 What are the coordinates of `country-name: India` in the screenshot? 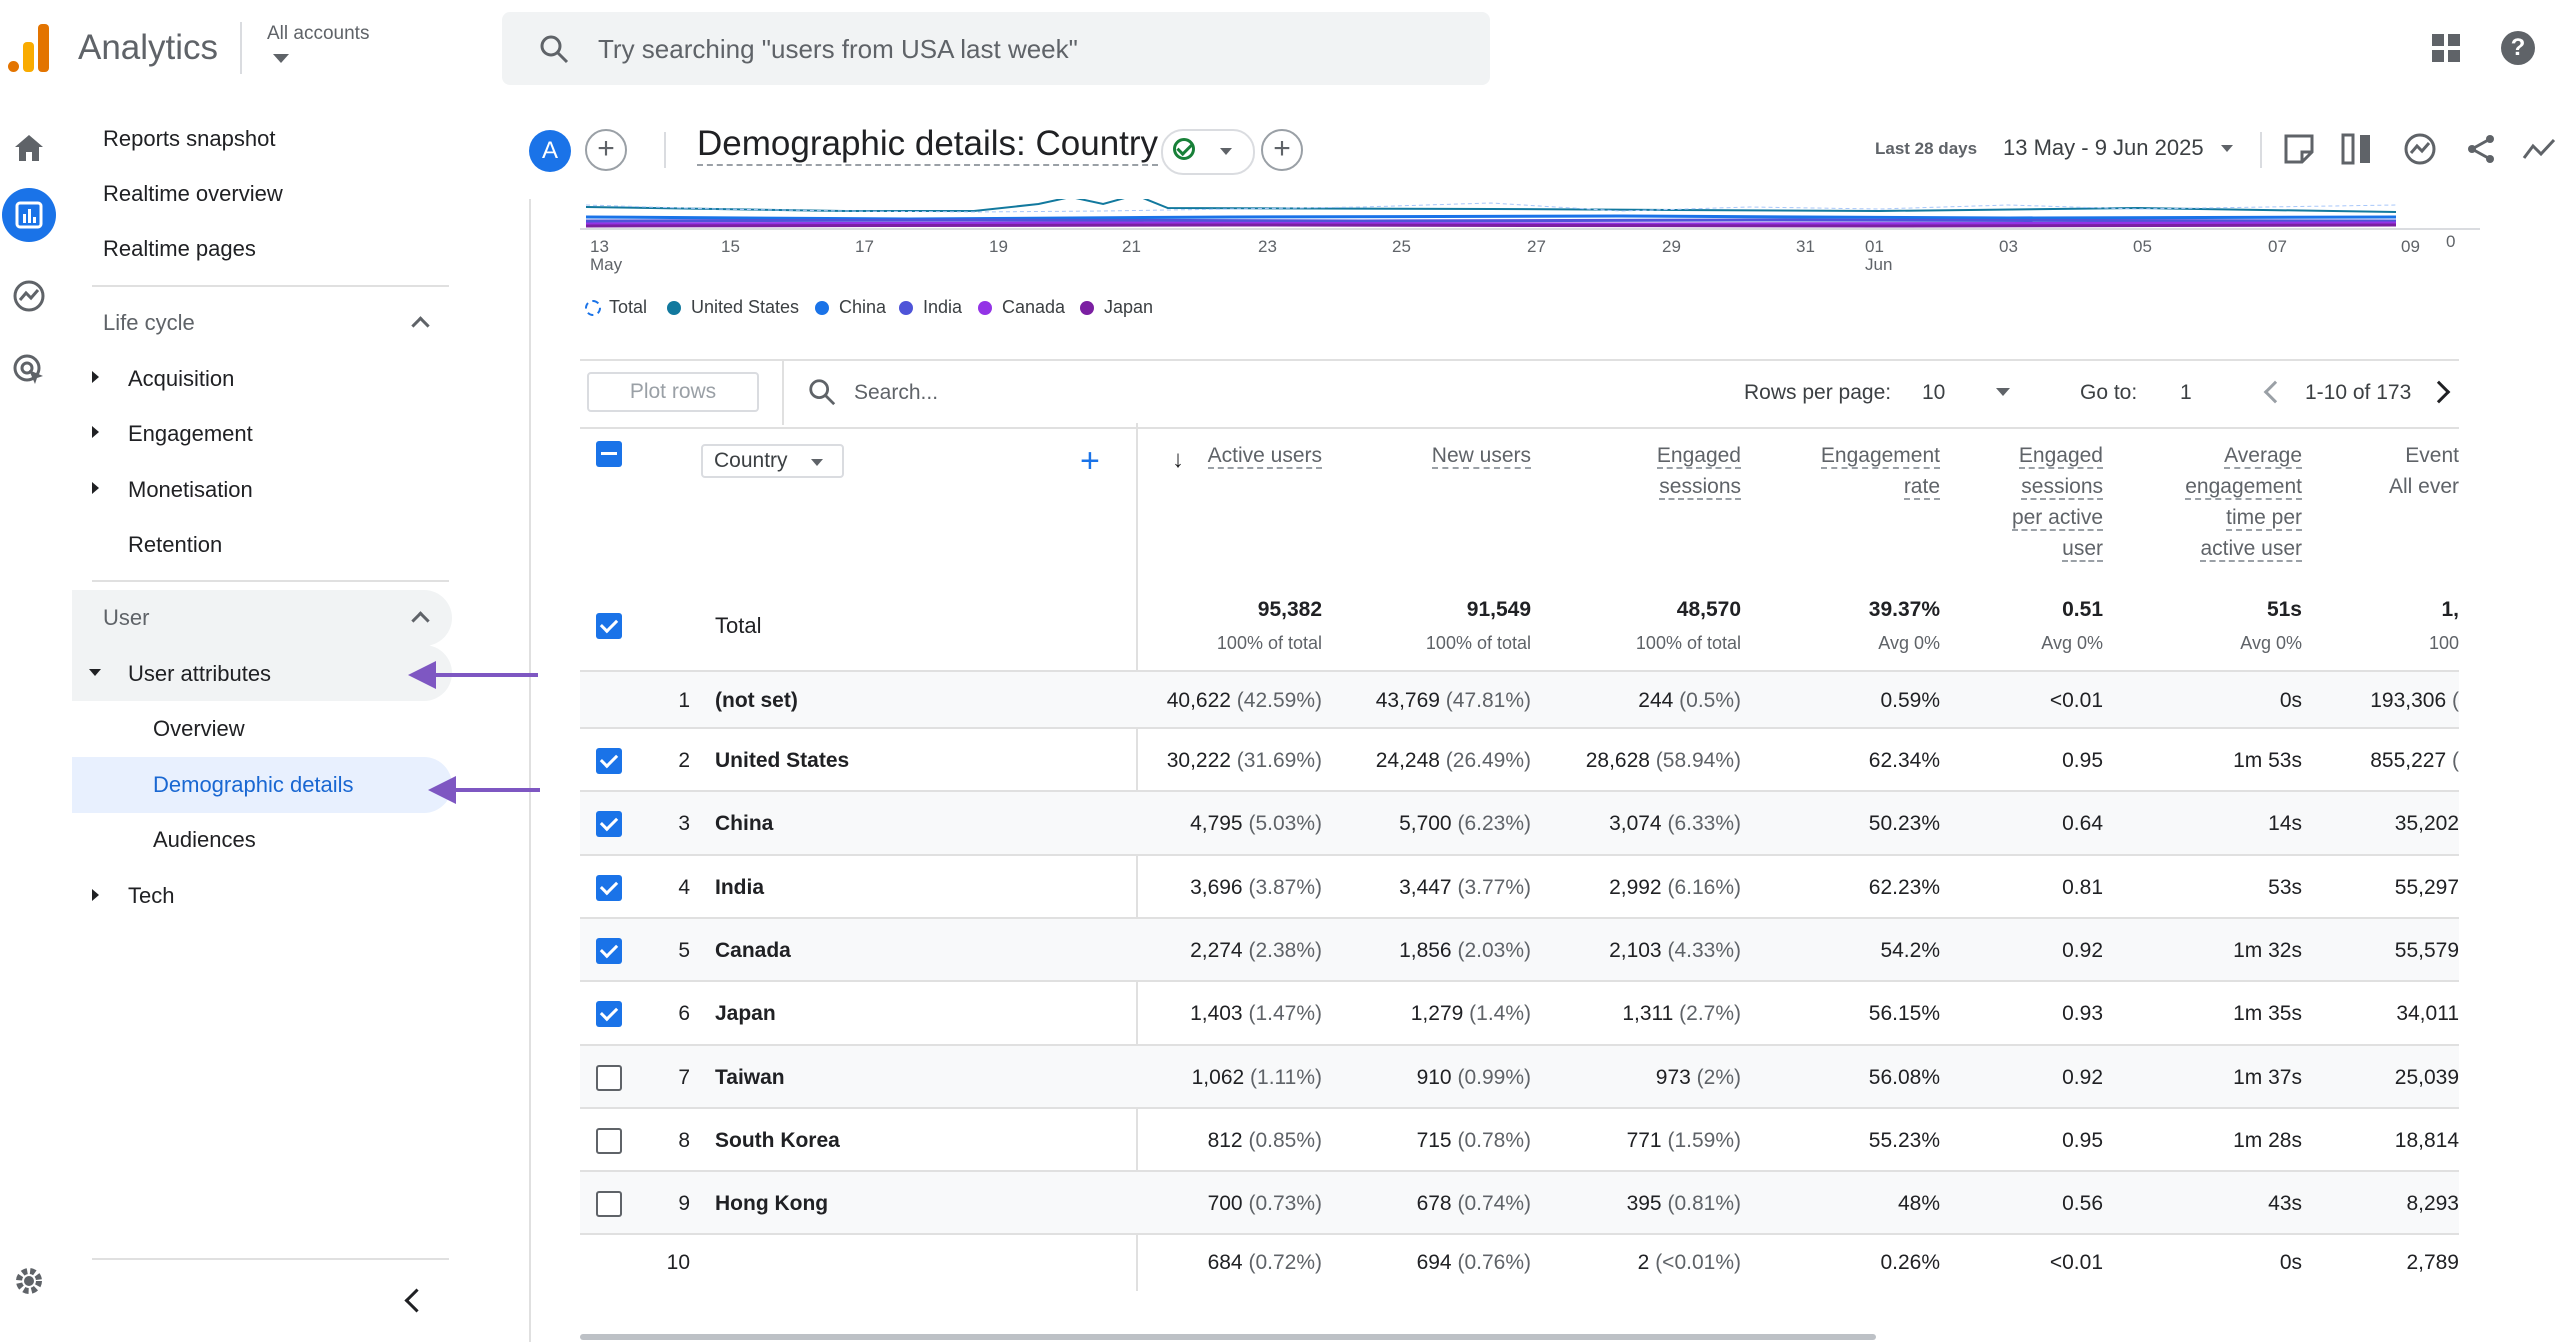 It's located at (740, 887).